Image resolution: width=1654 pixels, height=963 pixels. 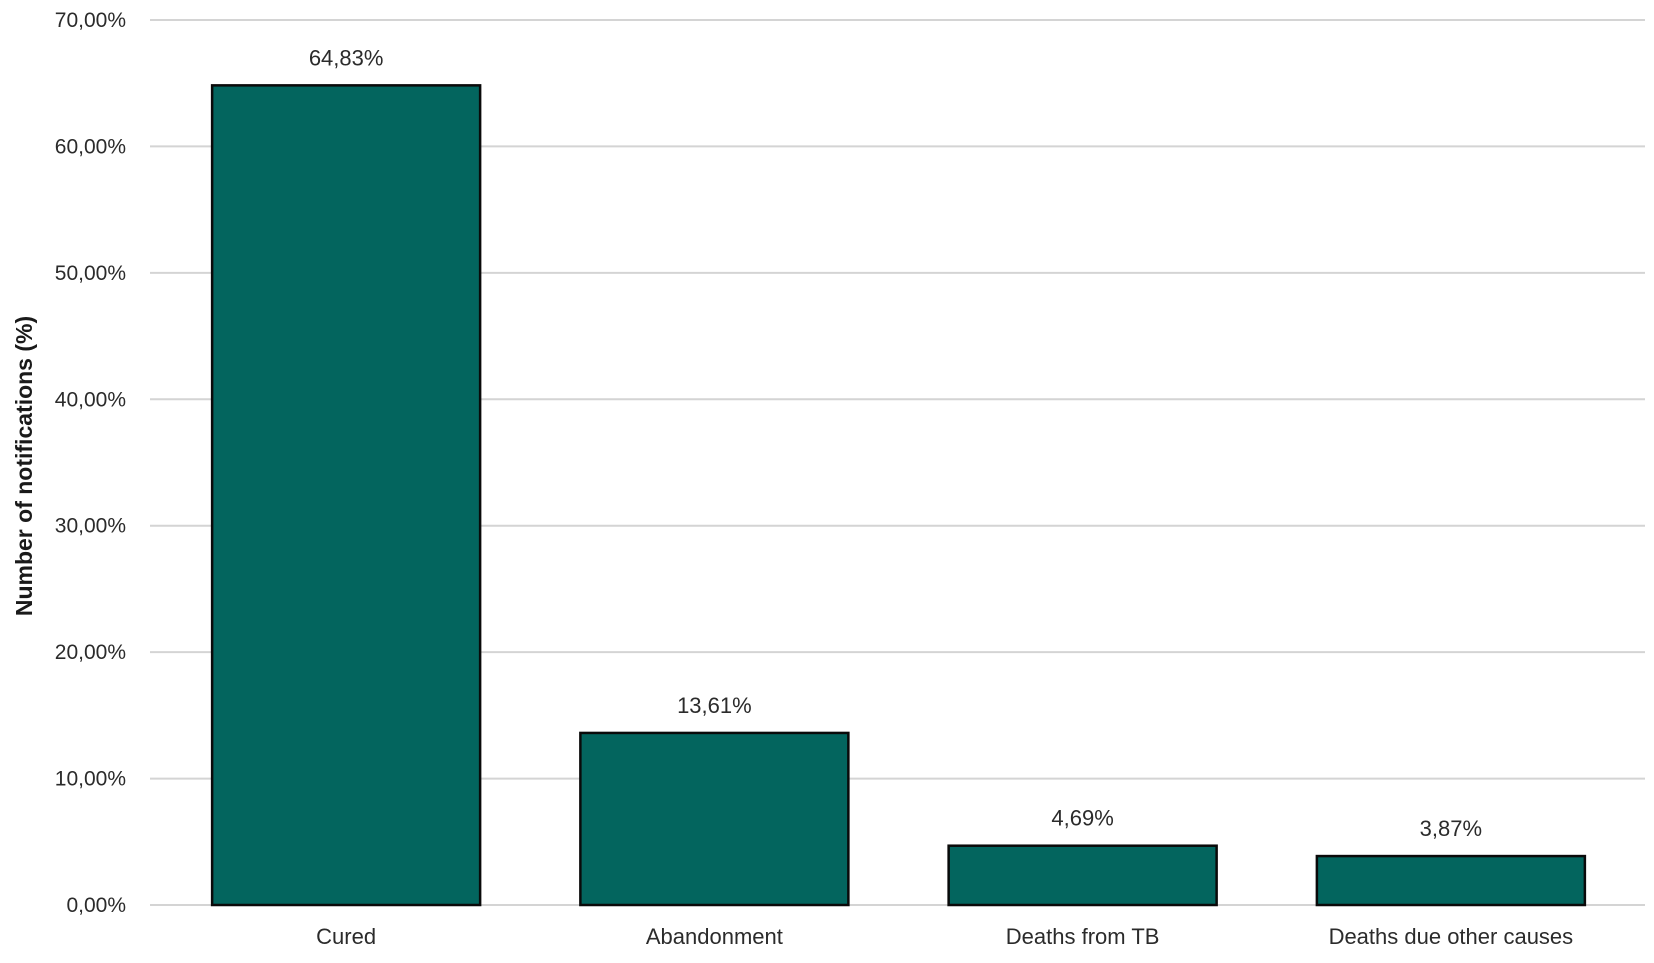 What do you see at coordinates (90, 652) in the screenshot?
I see `y-tick-label: 20,00%` at bounding box center [90, 652].